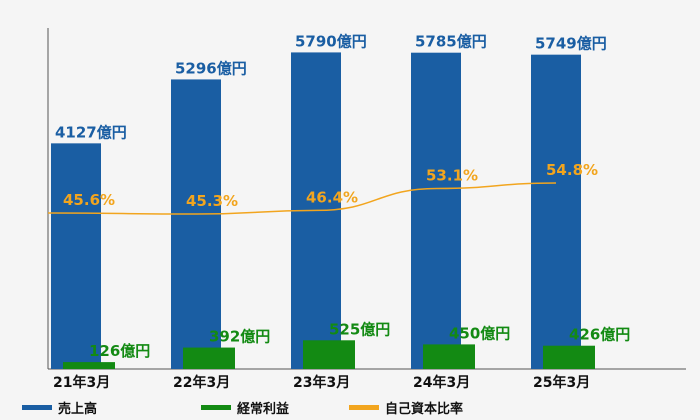 The height and width of the screenshot is (420, 700). I want to click on legend-item-profit: 経常利益, so click(245, 409).